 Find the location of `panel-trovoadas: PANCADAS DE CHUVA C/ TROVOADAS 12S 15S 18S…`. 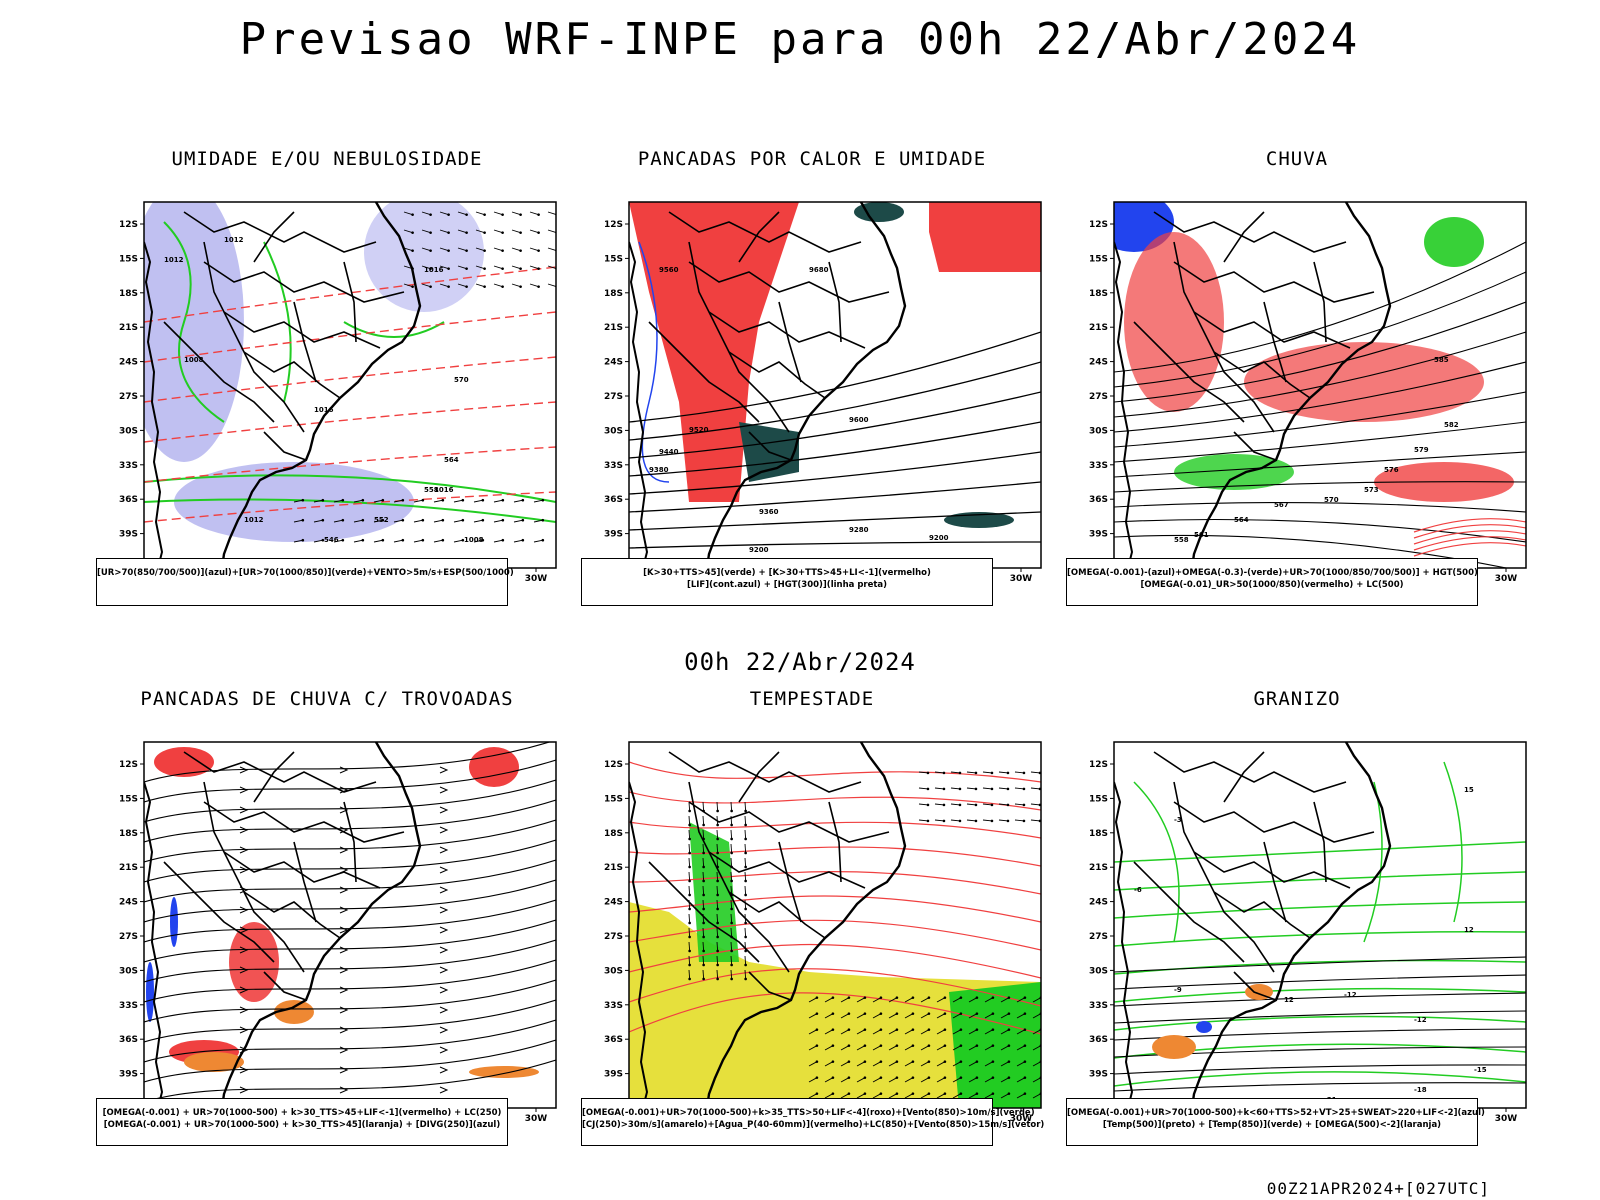

panel-trovoadas: PANCADAS DE CHUVA C/ TROVOADAS 12S 15S 18S… is located at coordinates (327, 928).